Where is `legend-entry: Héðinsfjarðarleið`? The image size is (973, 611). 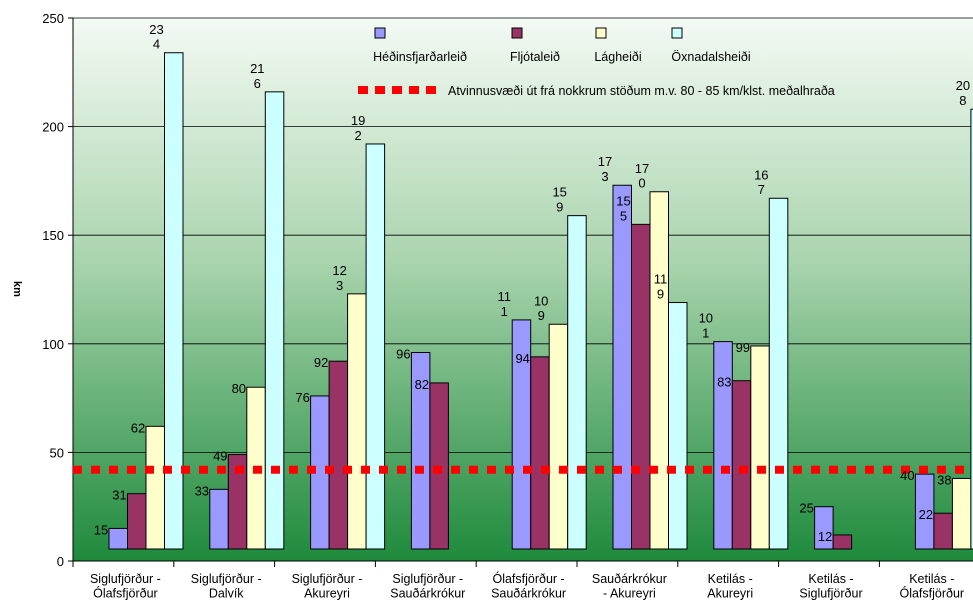 legend-entry: Héðinsfjarðarleið is located at coordinates (420, 45).